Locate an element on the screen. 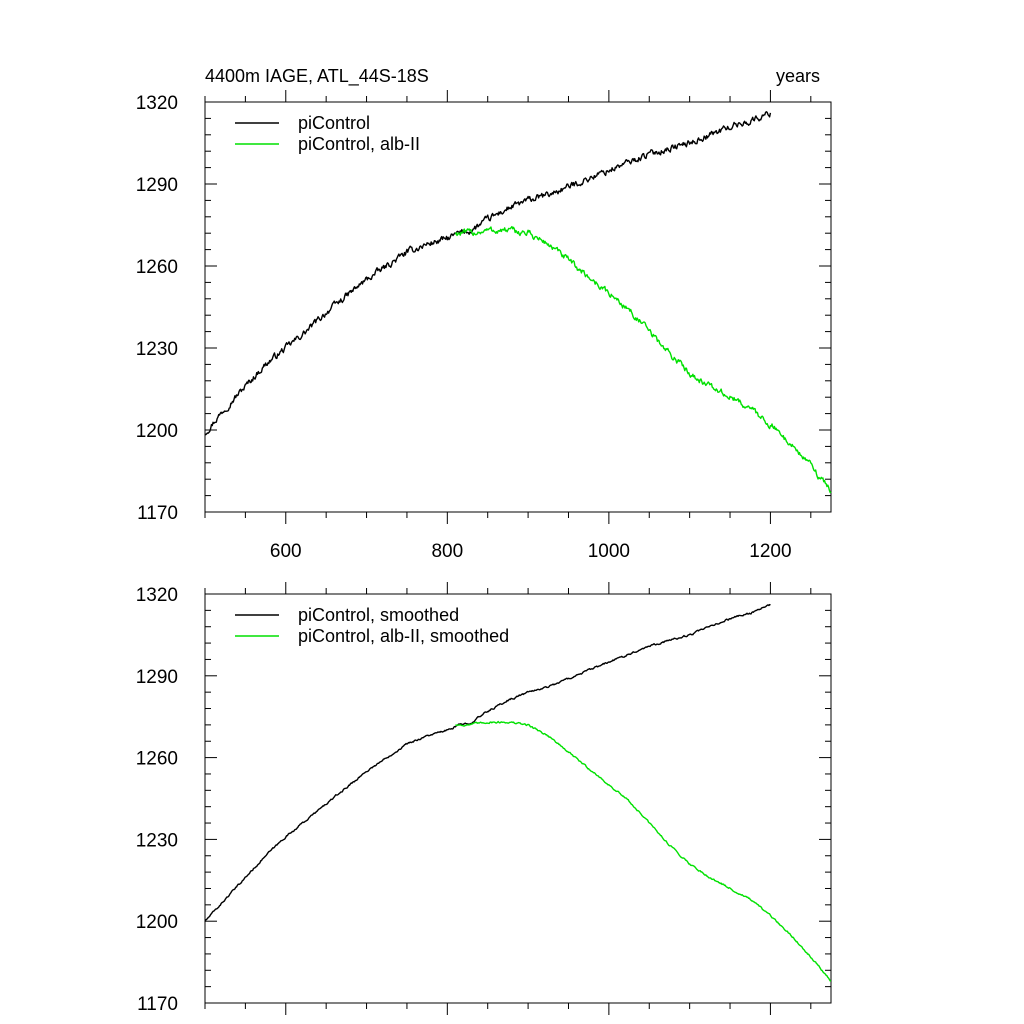  x-tick-label: 1000 is located at coordinates (609, 551).